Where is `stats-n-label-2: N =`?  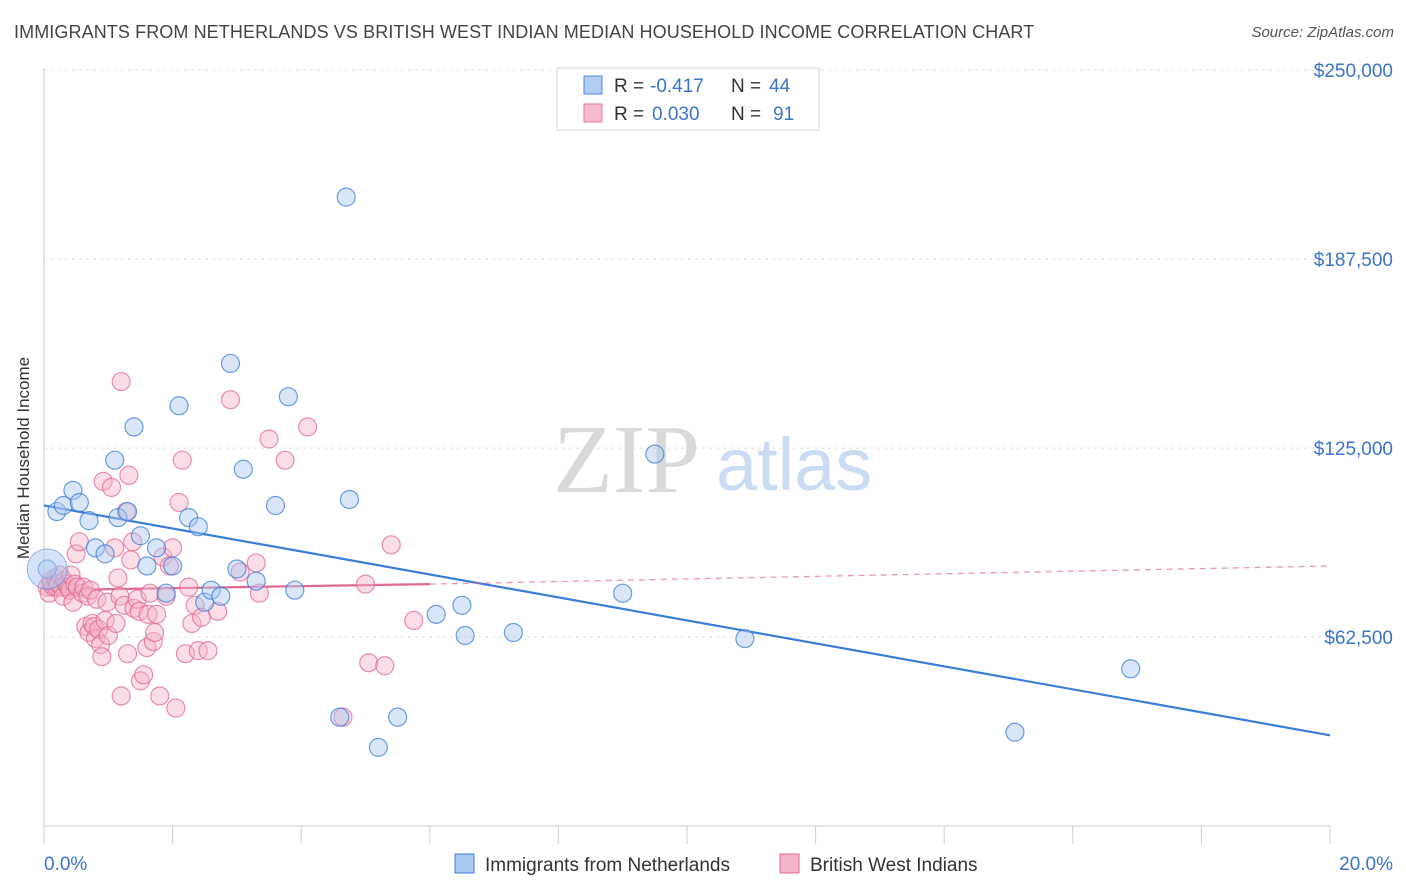
stats-n-label-2: N = is located at coordinates (746, 114).